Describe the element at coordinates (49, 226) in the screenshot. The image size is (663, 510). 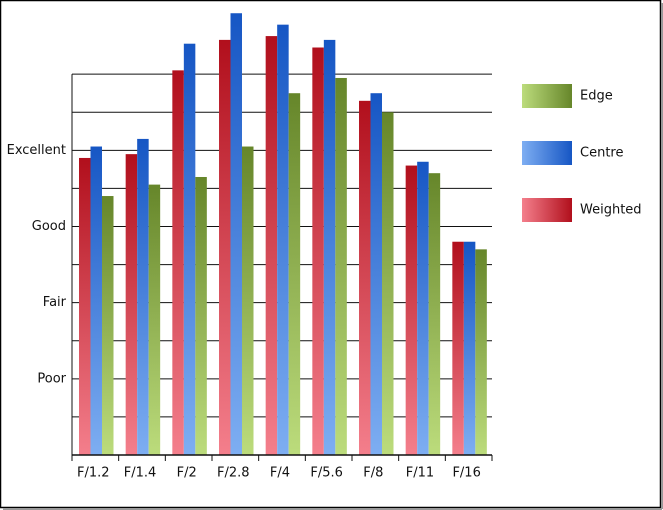
I see `y-tick-label: Good` at that location.